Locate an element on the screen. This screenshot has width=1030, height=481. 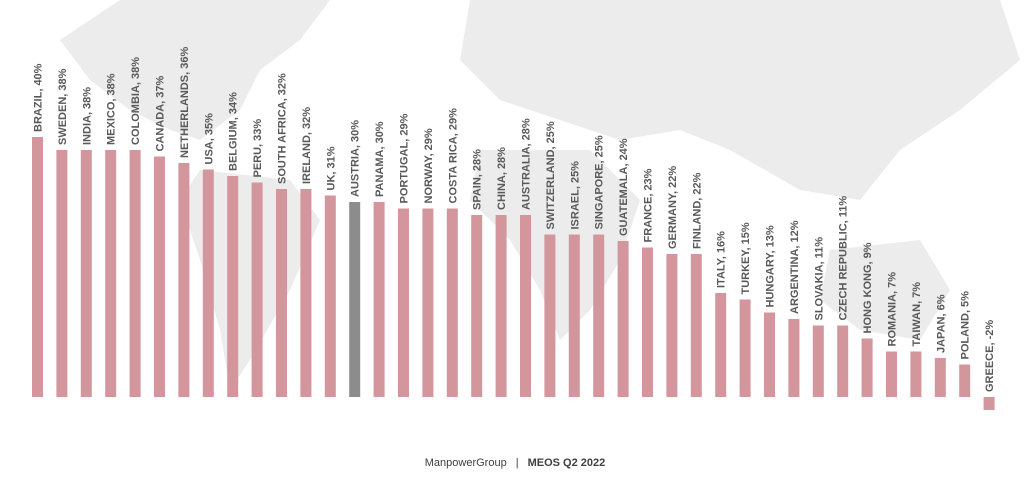
bar-south-africa is located at coordinates (281, 293).